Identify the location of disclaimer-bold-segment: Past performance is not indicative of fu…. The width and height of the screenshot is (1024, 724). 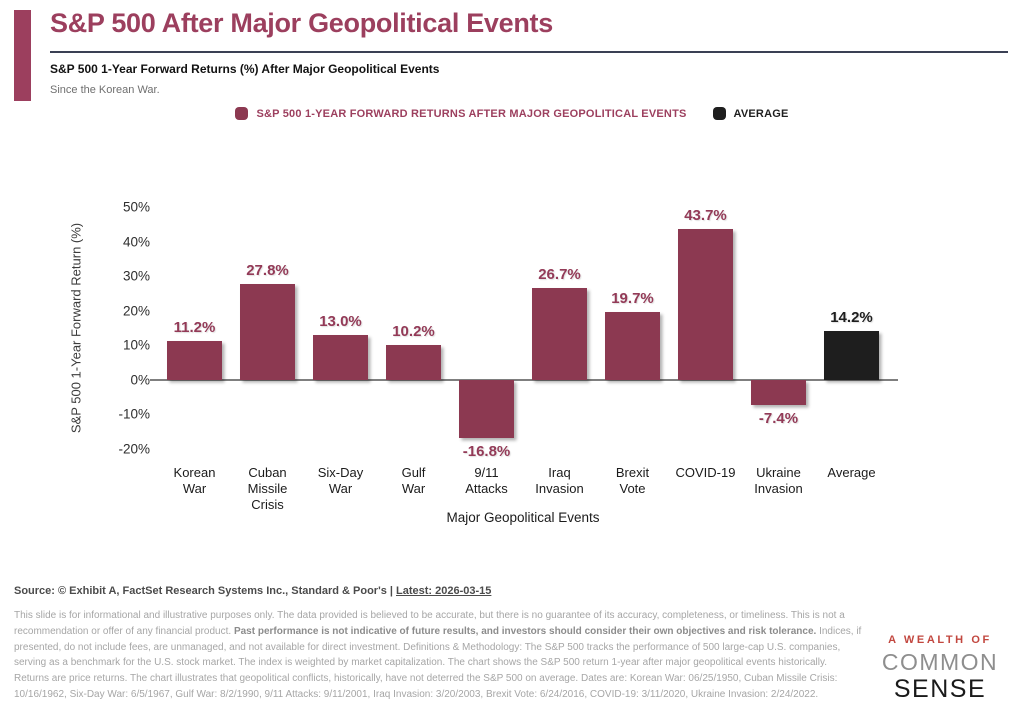
(525, 631).